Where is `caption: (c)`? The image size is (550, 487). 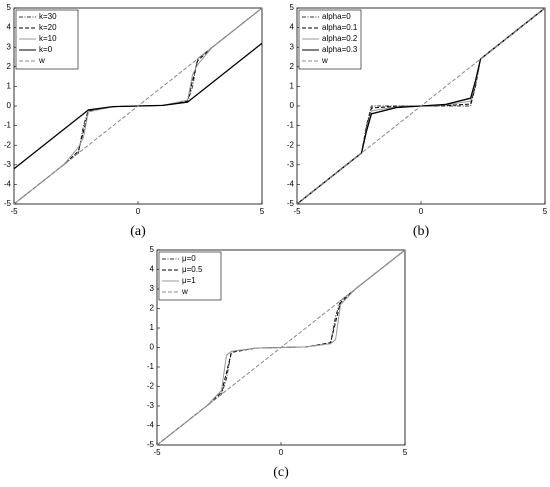 caption: (c) is located at coordinates (281, 472).